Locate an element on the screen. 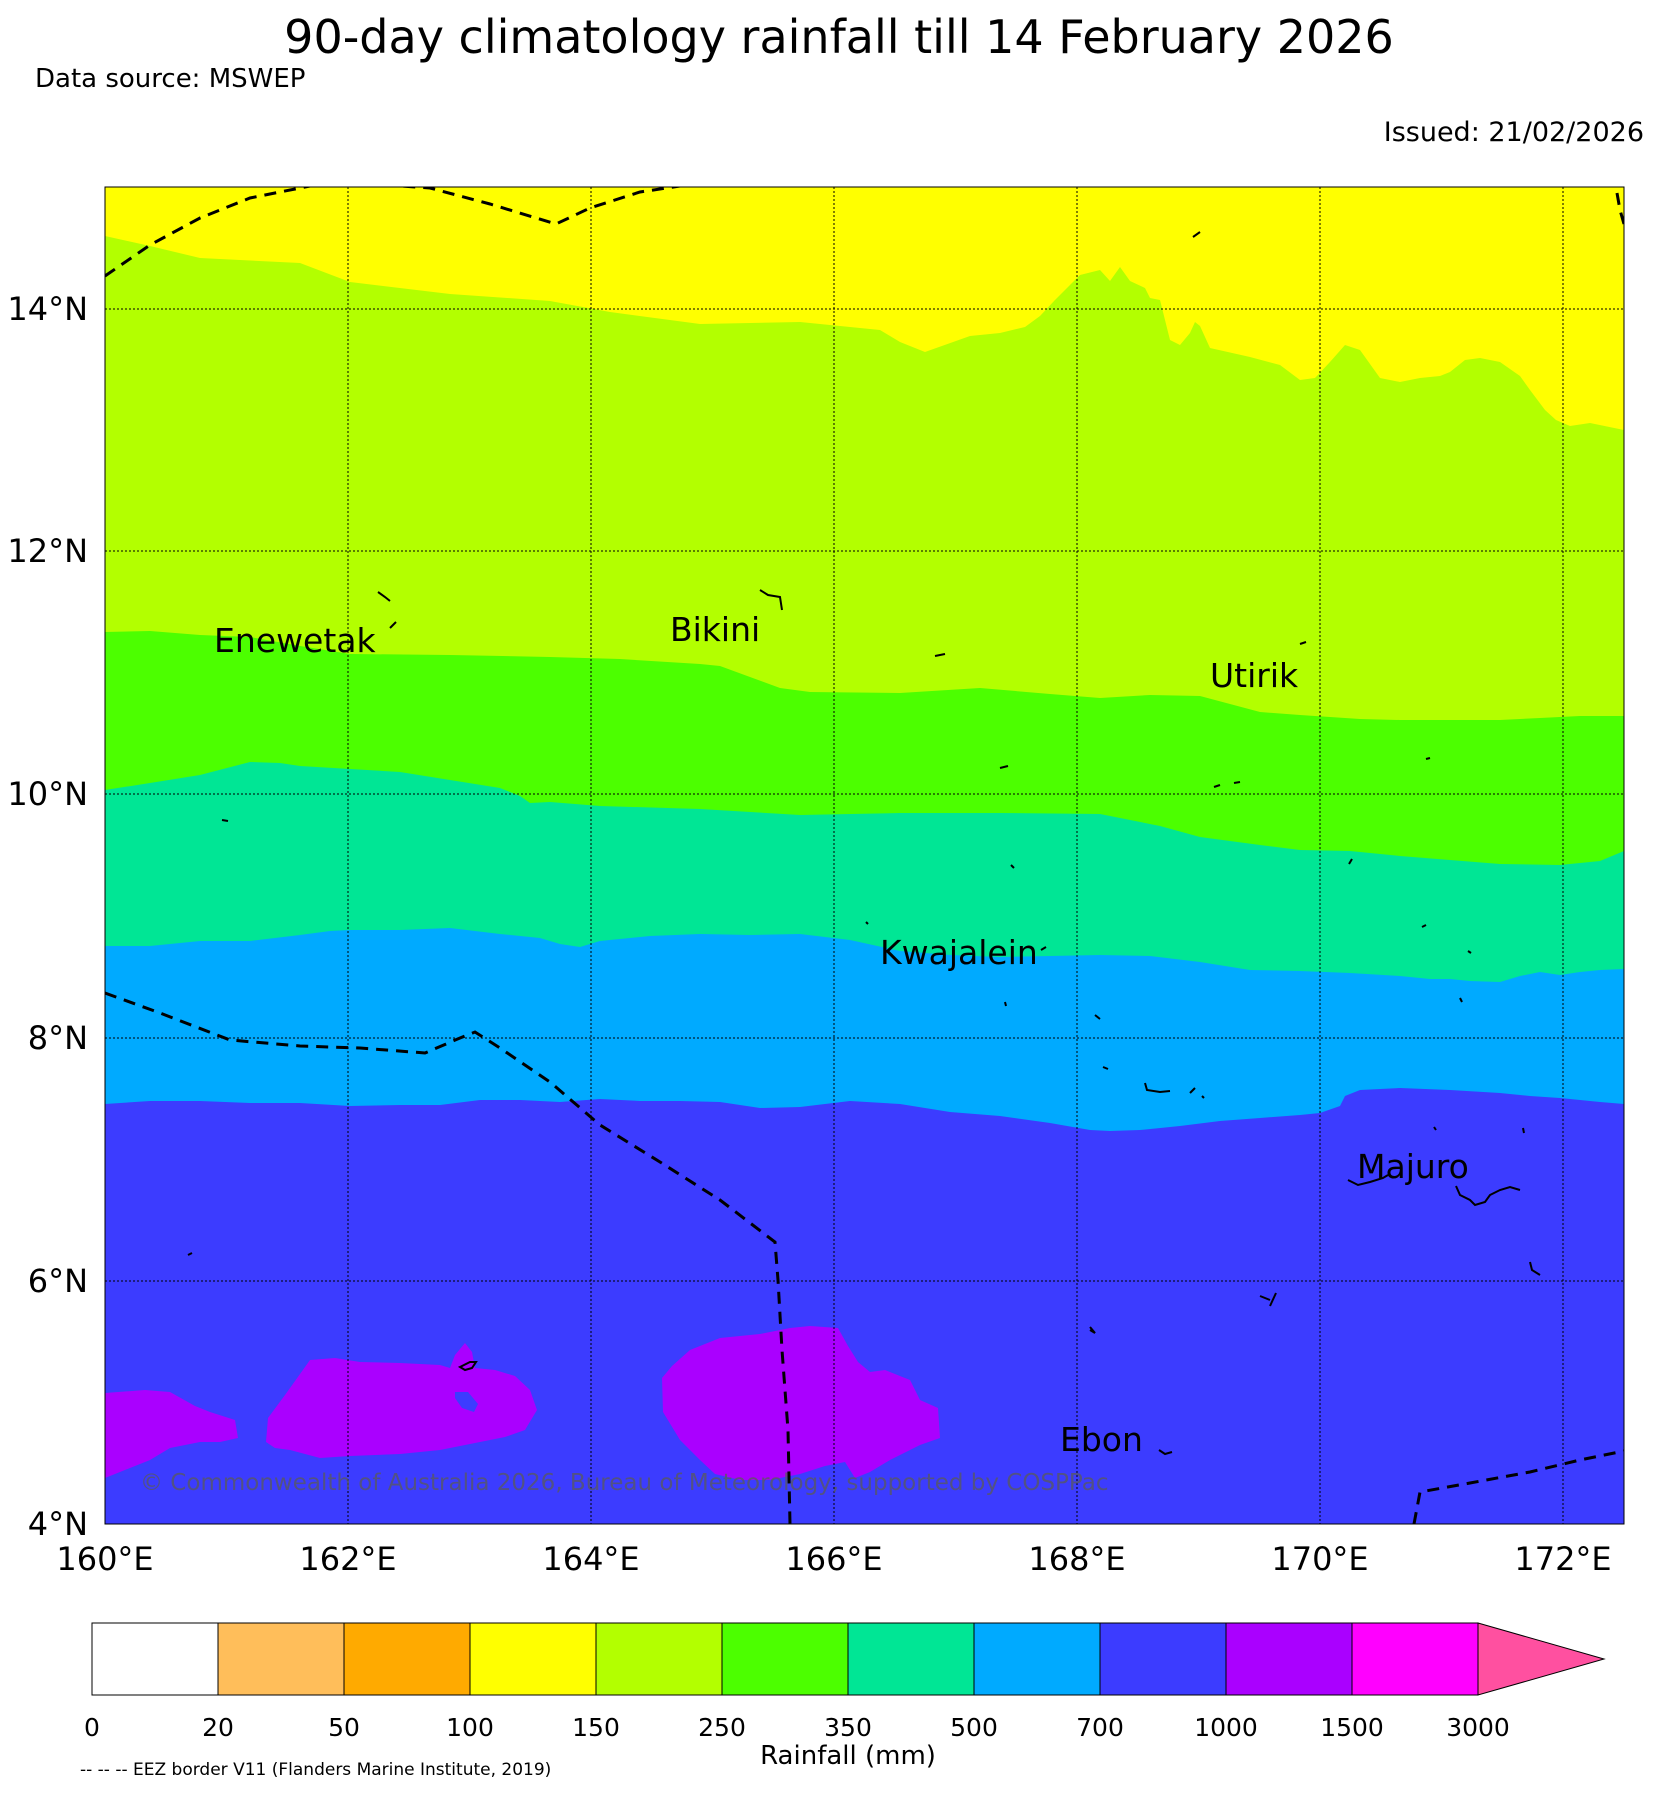  place-label-bikini: Bikini is located at coordinates (715, 629).